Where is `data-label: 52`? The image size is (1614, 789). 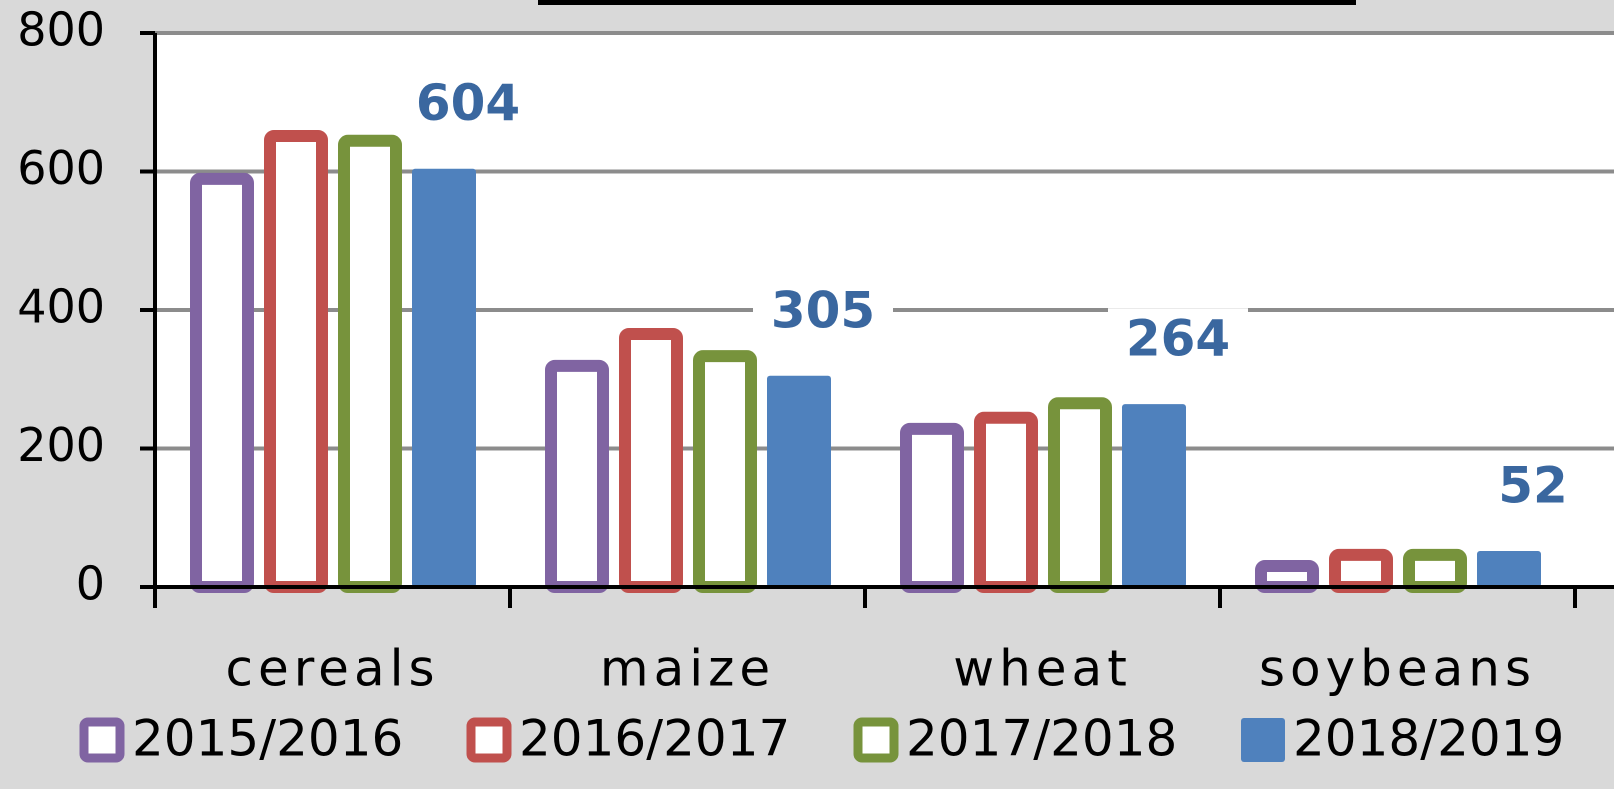 data-label: 52 is located at coordinates (1533, 485).